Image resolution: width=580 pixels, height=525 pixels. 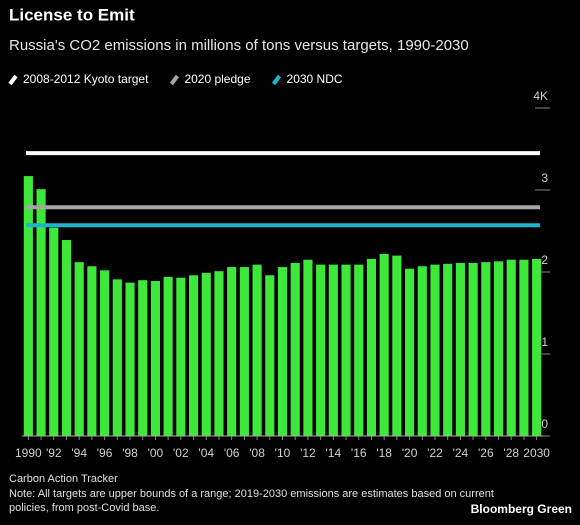 What do you see at coordinates (105, 453) in the screenshot?
I see `x-tick-label: '96` at bounding box center [105, 453].